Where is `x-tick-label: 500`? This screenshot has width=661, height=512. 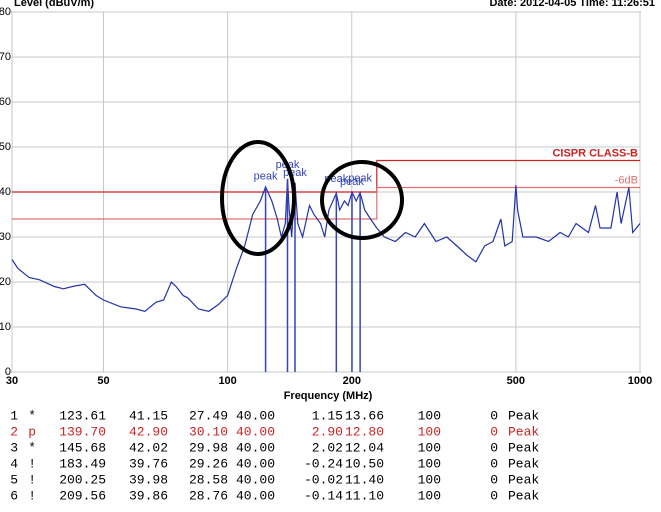 x-tick-label: 500 is located at coordinates (516, 381).